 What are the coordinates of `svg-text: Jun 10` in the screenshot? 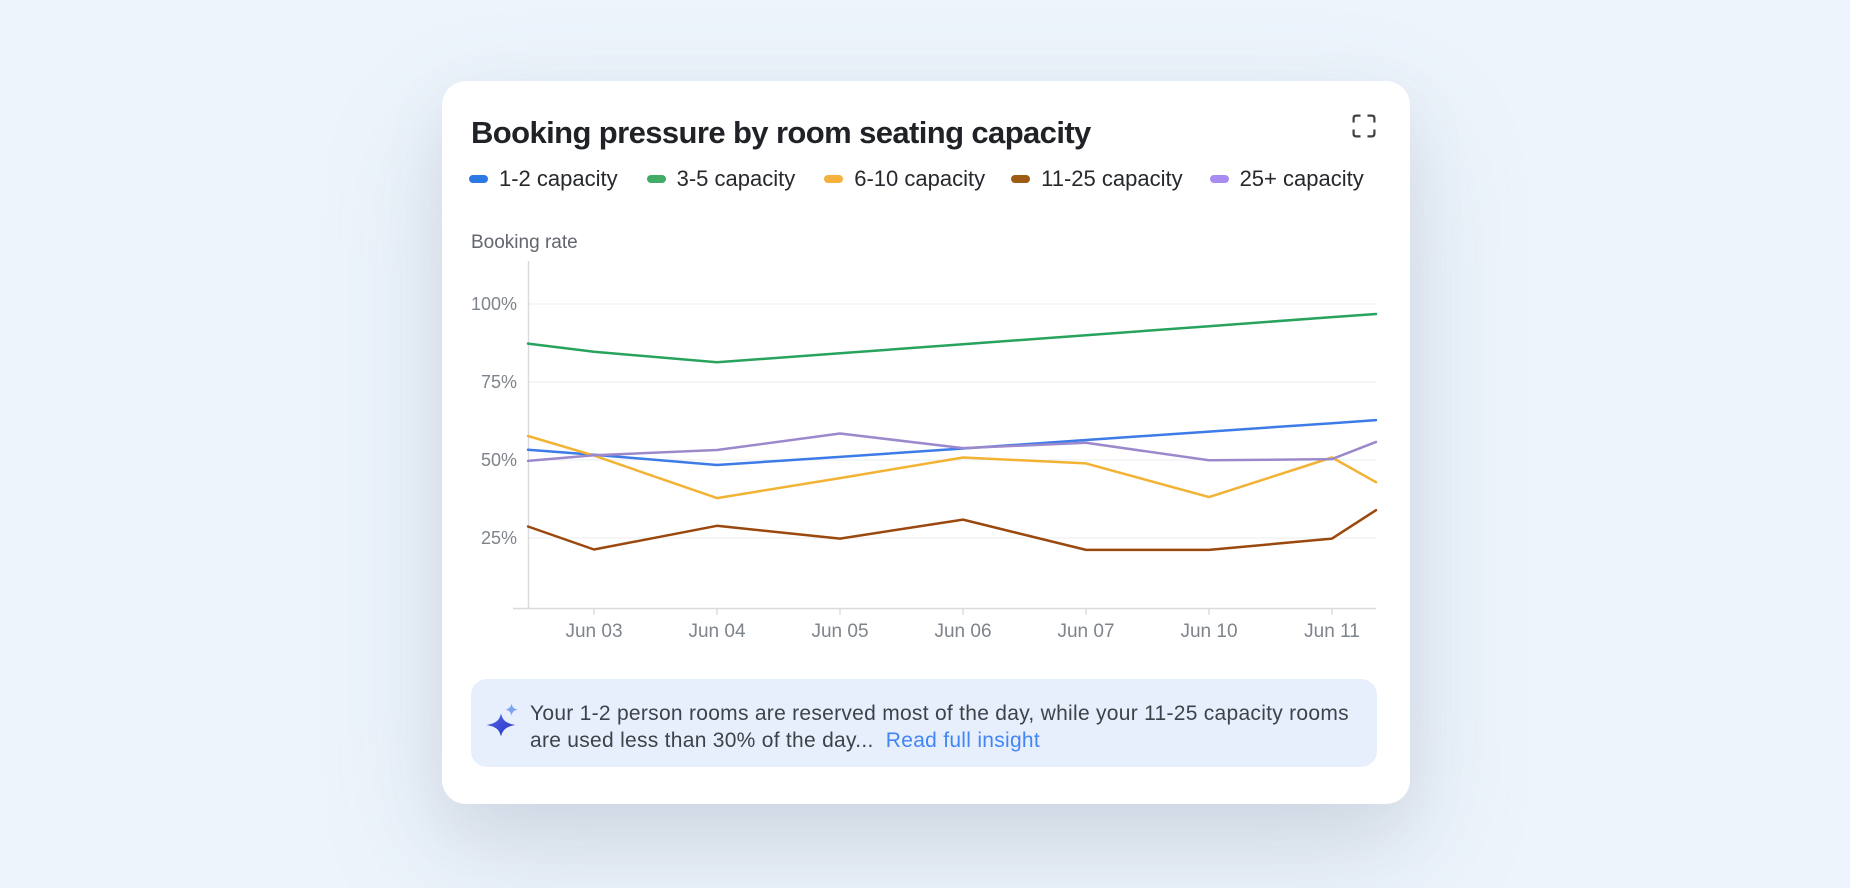 It's located at (1208, 631).